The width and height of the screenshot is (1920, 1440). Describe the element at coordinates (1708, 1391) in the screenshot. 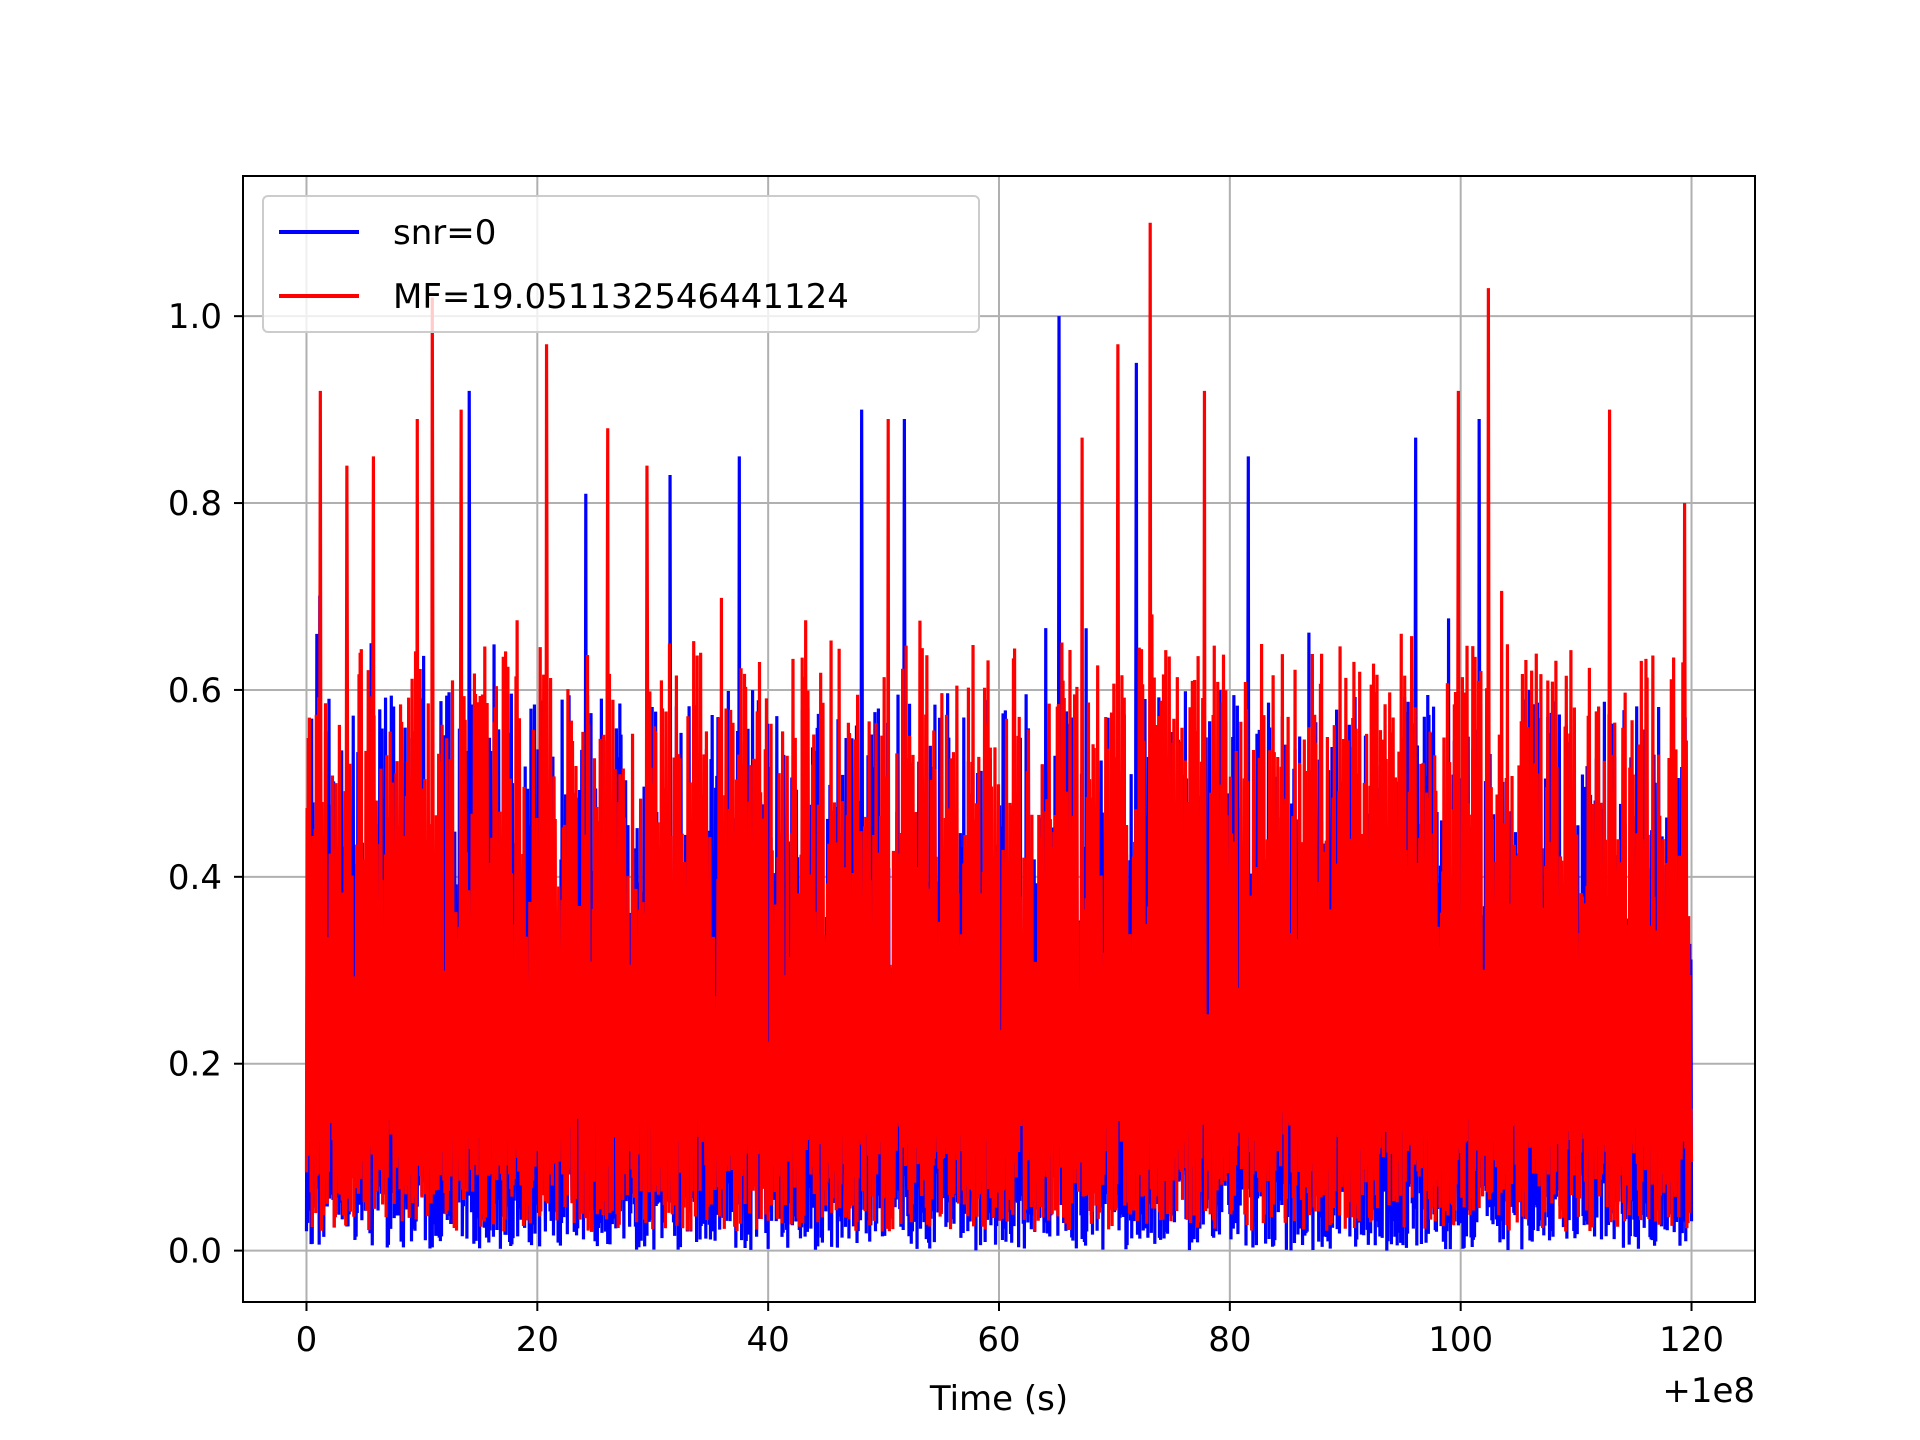

I see `x-axis-offset-label: +1e8` at that location.